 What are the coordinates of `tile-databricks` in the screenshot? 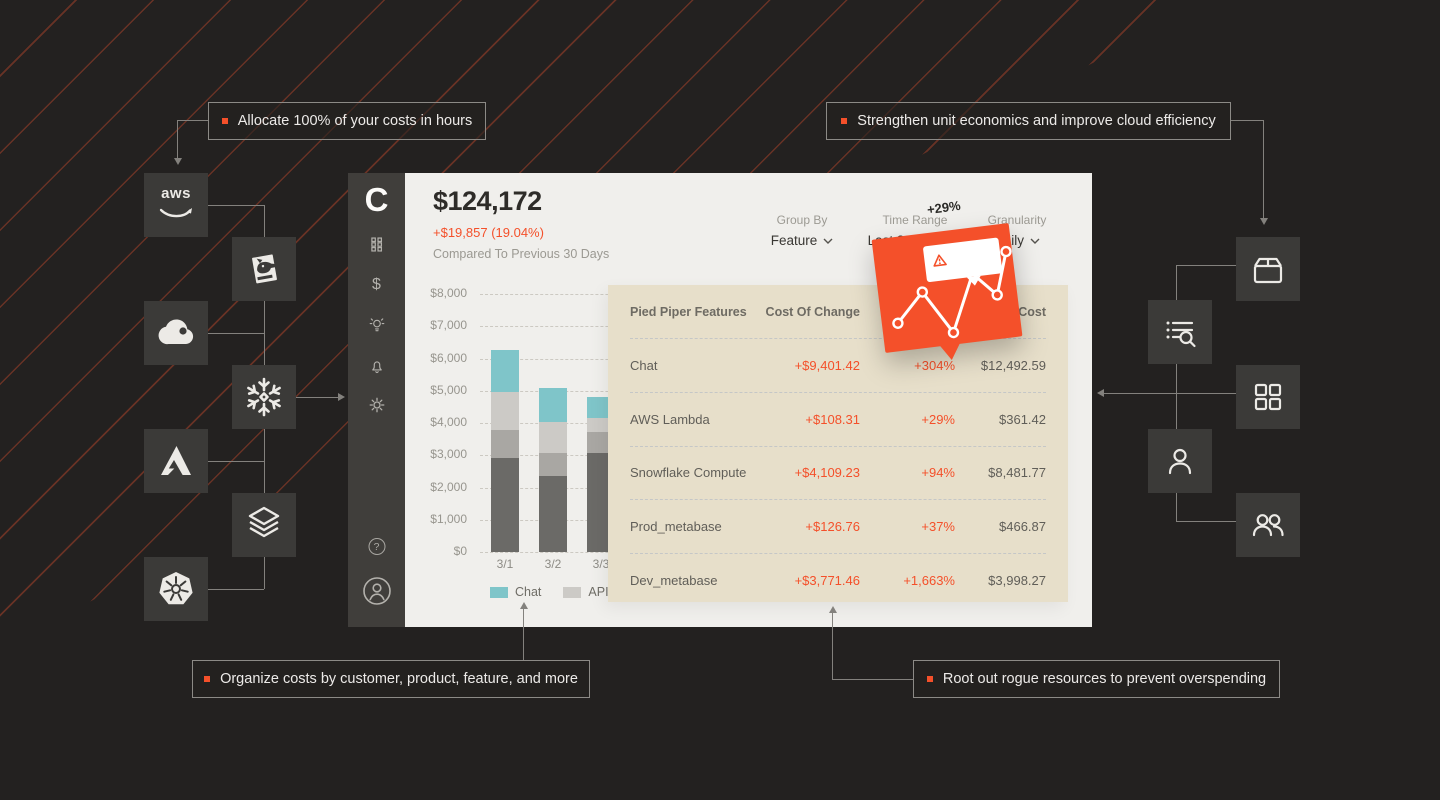 It's located at (264, 525).